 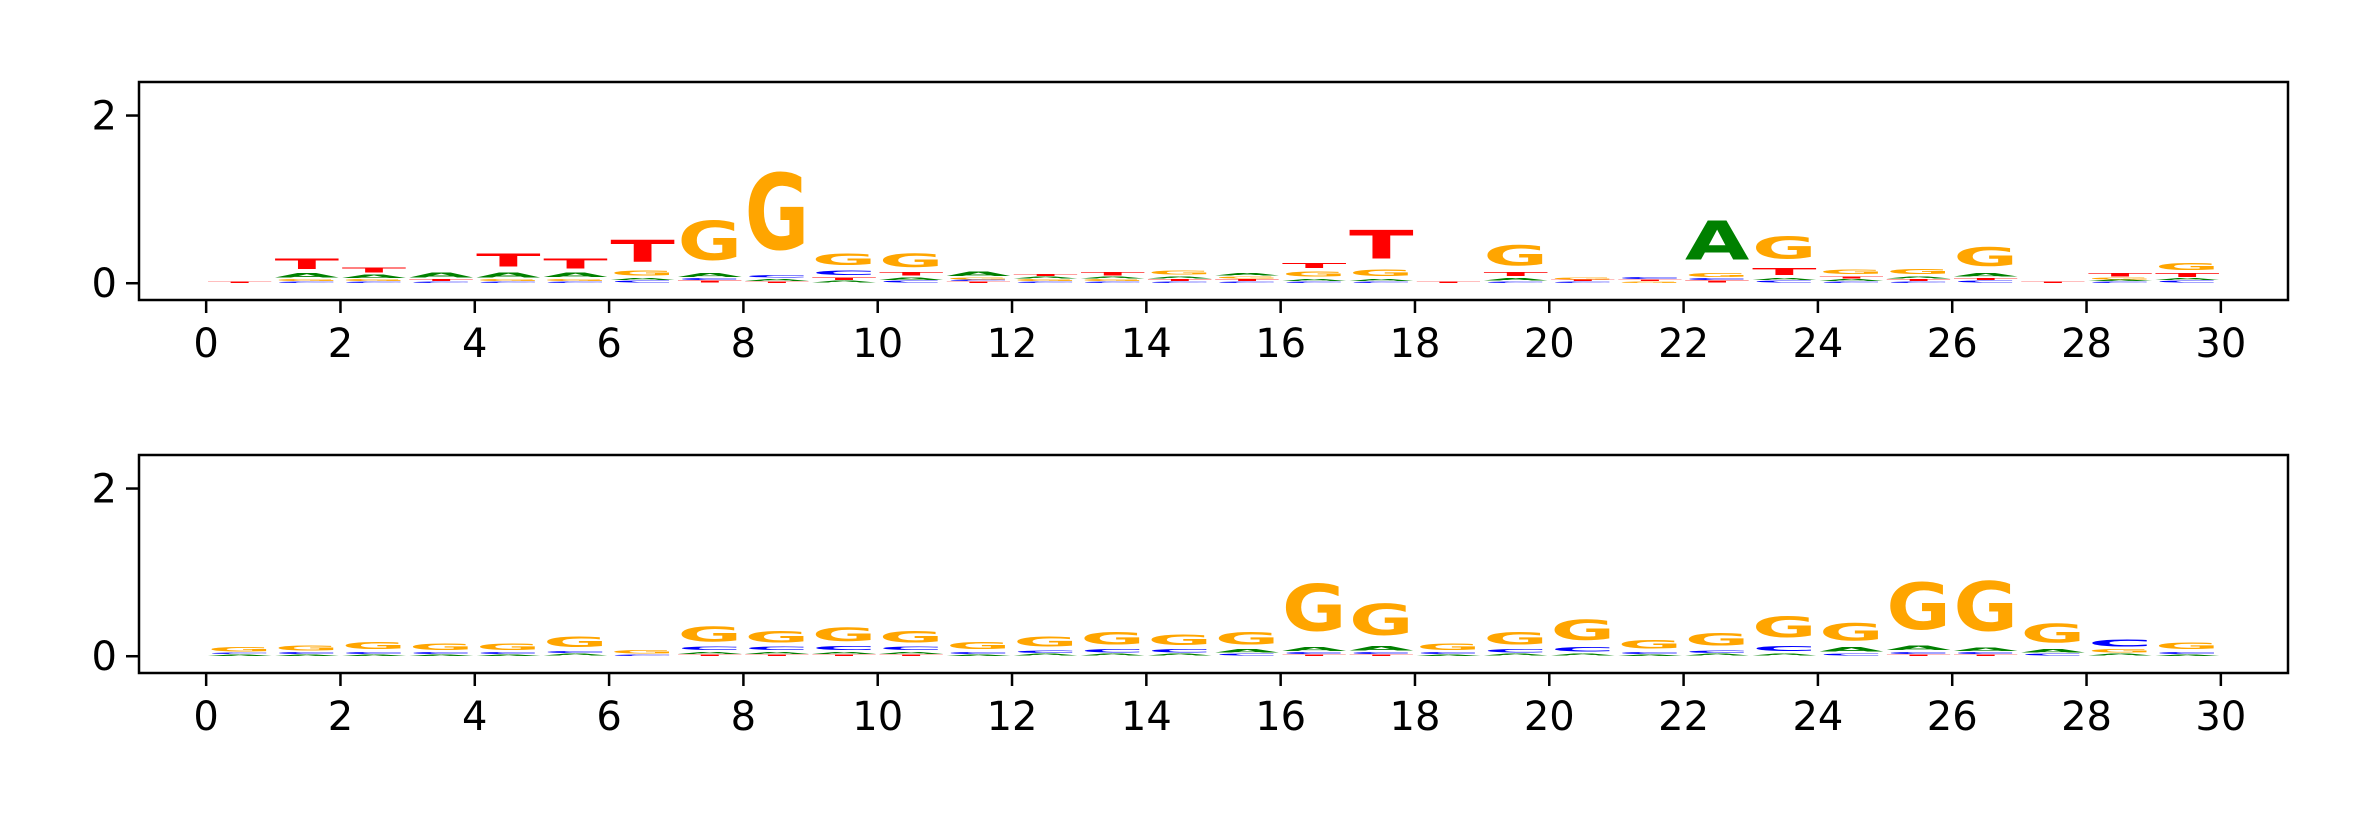 I want to click on logo-letter-T-pos-22: T, so click(x=1717, y=282).